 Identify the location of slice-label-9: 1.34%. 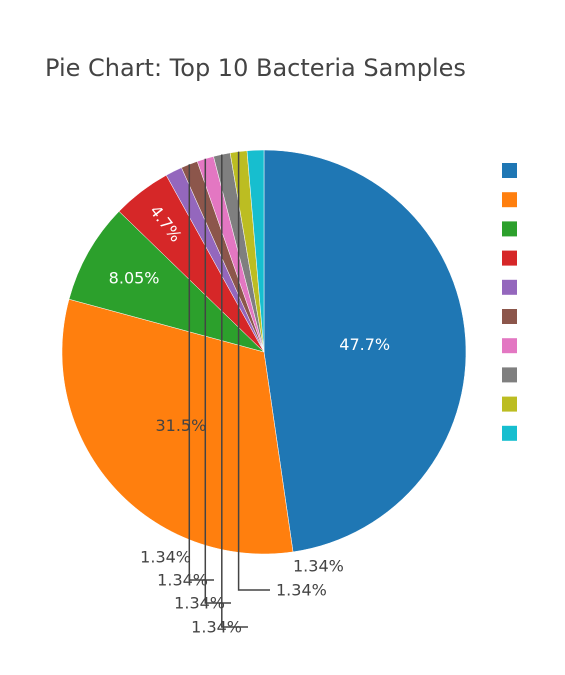
(301, 590).